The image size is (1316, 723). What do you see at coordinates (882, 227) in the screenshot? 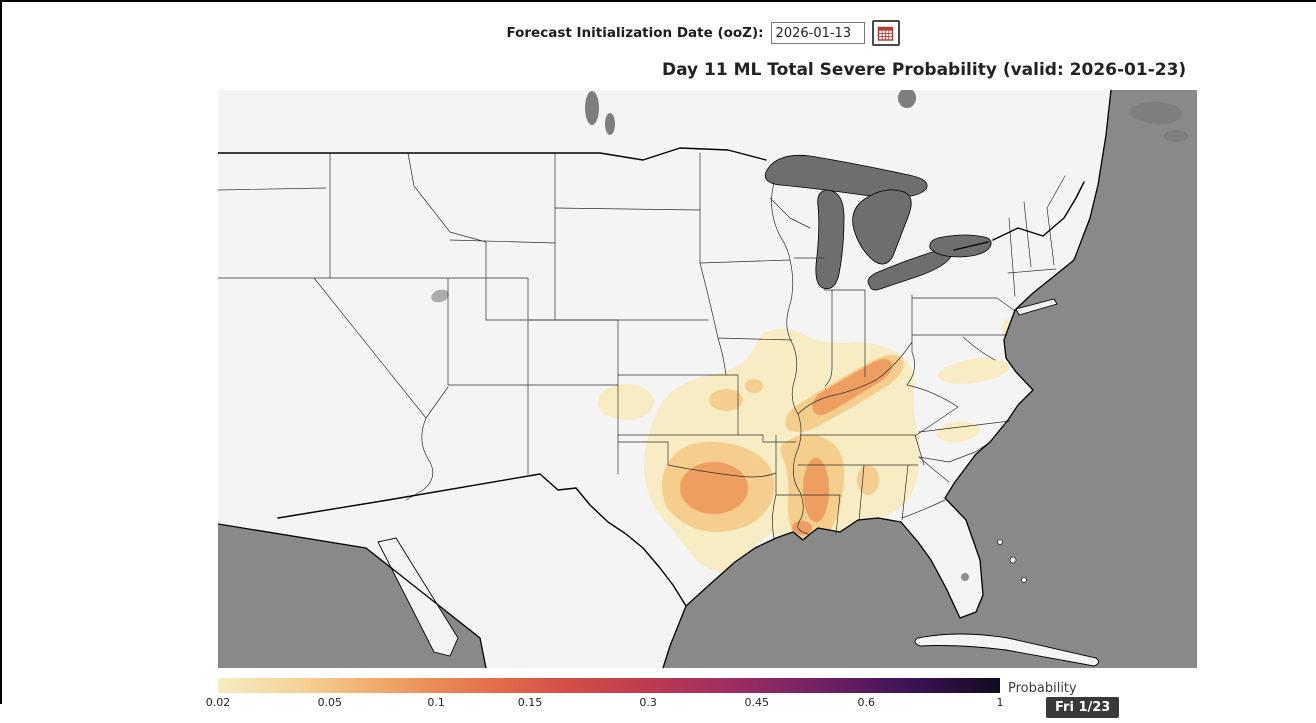
I see `lake-huron` at bounding box center [882, 227].